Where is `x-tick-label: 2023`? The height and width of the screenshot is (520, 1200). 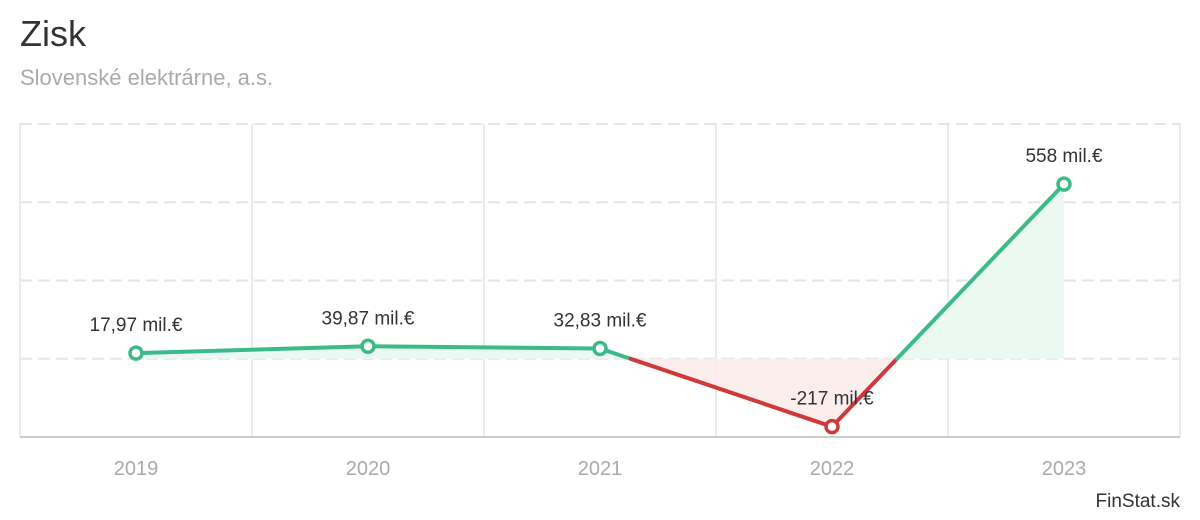 x-tick-label: 2023 is located at coordinates (1064, 469).